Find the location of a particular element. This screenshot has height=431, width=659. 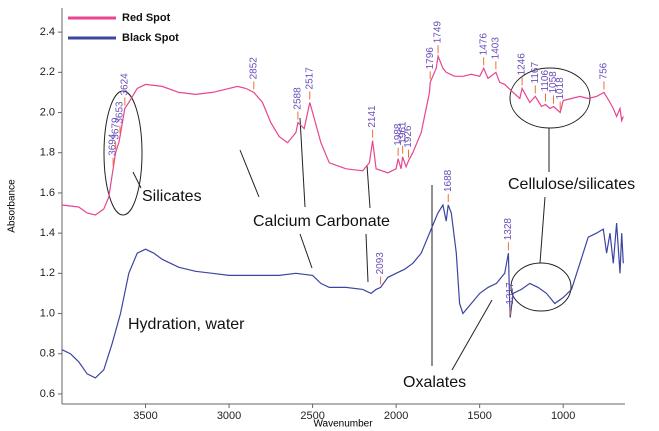

y-tick-label: 0.6 is located at coordinates (47, 394).